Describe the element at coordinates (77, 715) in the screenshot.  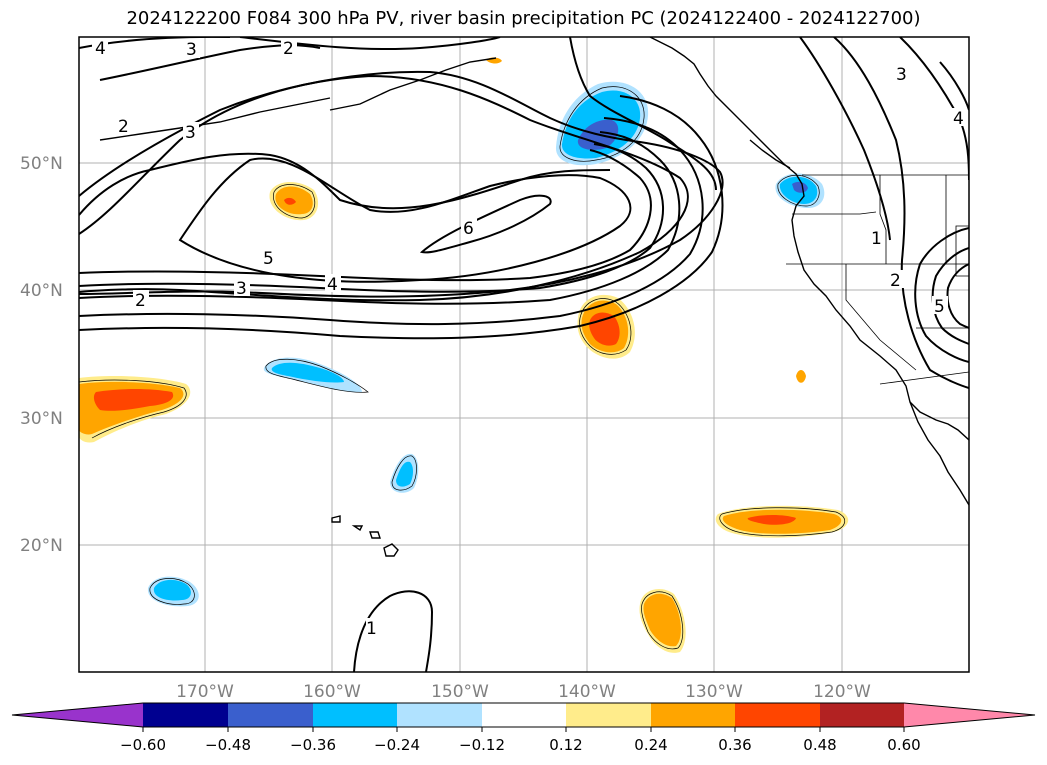
I see `colorbar-extend-low` at that location.